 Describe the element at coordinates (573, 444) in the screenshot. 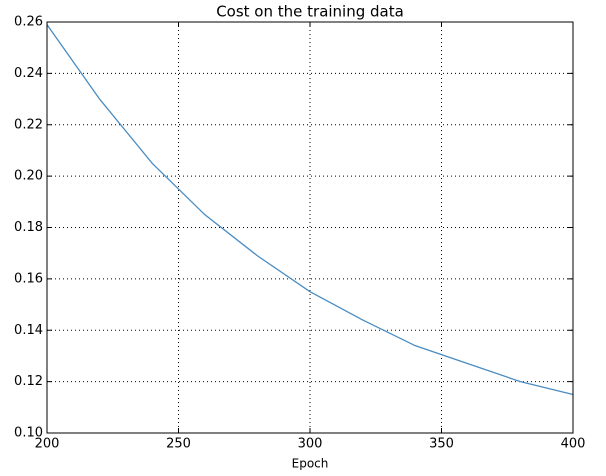

I see `x-tick-label: 400` at that location.